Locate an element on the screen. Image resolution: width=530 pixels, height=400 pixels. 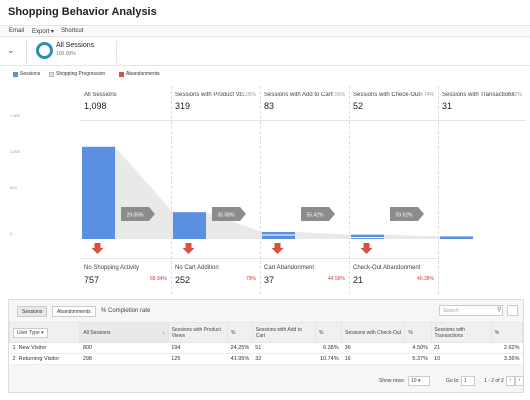
progression-pct: 55.42% is located at coordinates (316, 216).